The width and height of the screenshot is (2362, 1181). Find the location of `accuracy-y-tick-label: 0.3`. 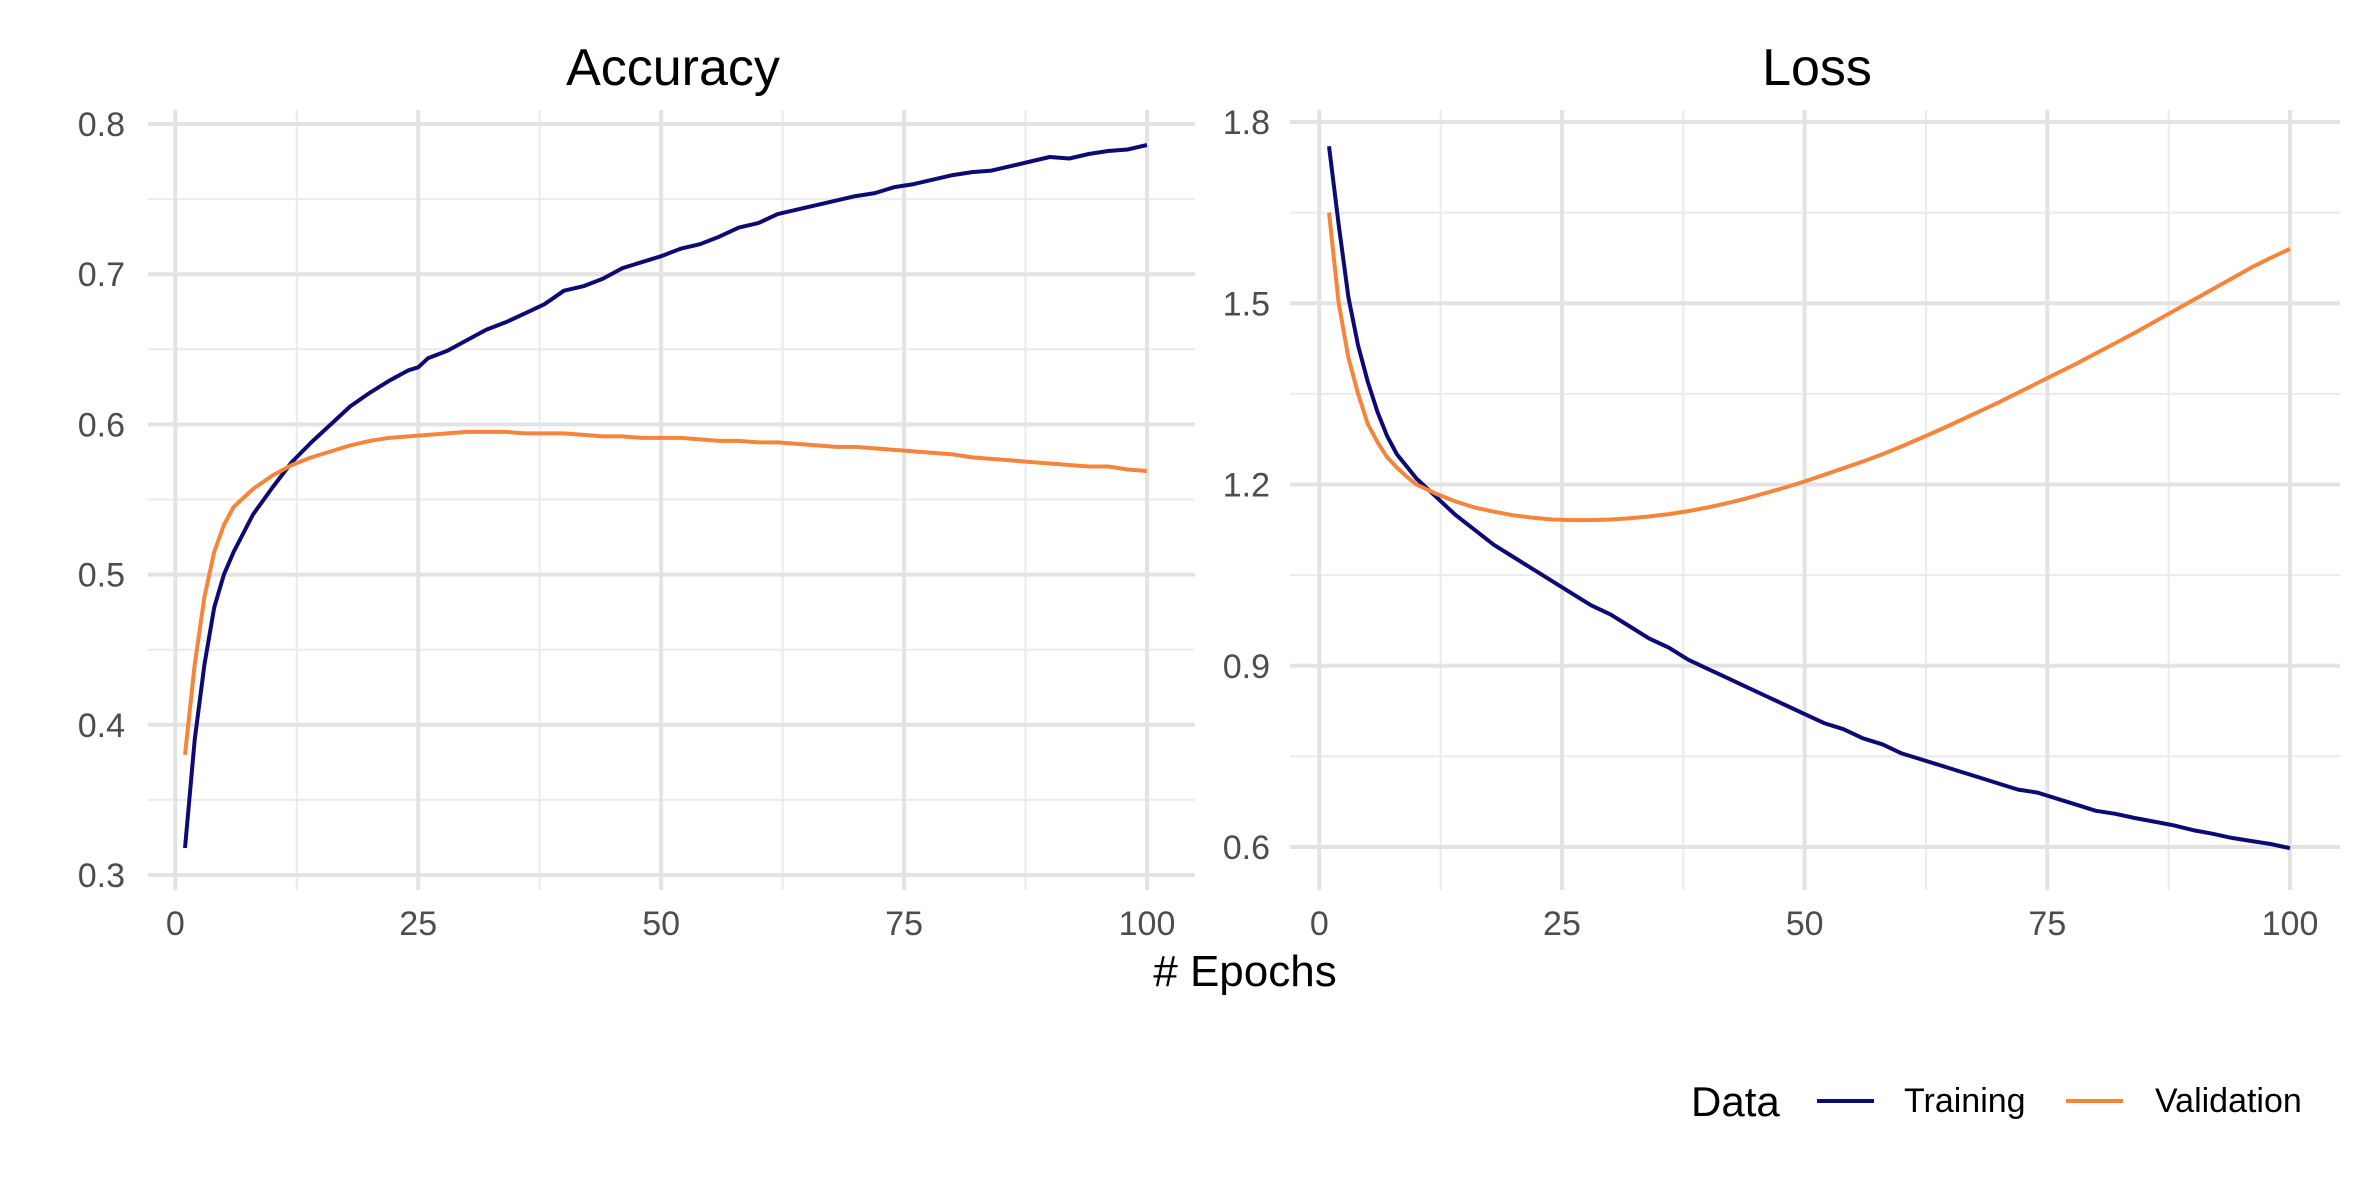

accuracy-y-tick-label: 0.3 is located at coordinates (101, 876).